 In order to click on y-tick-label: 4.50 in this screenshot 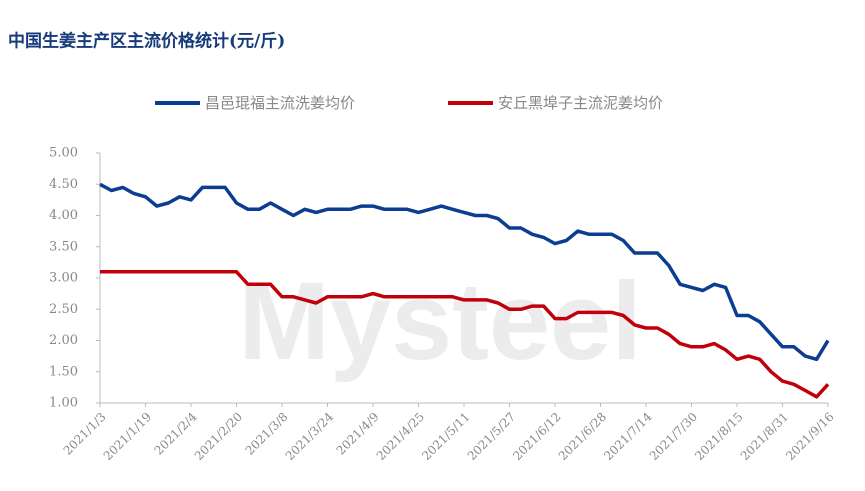, I will do `click(63, 184)`.